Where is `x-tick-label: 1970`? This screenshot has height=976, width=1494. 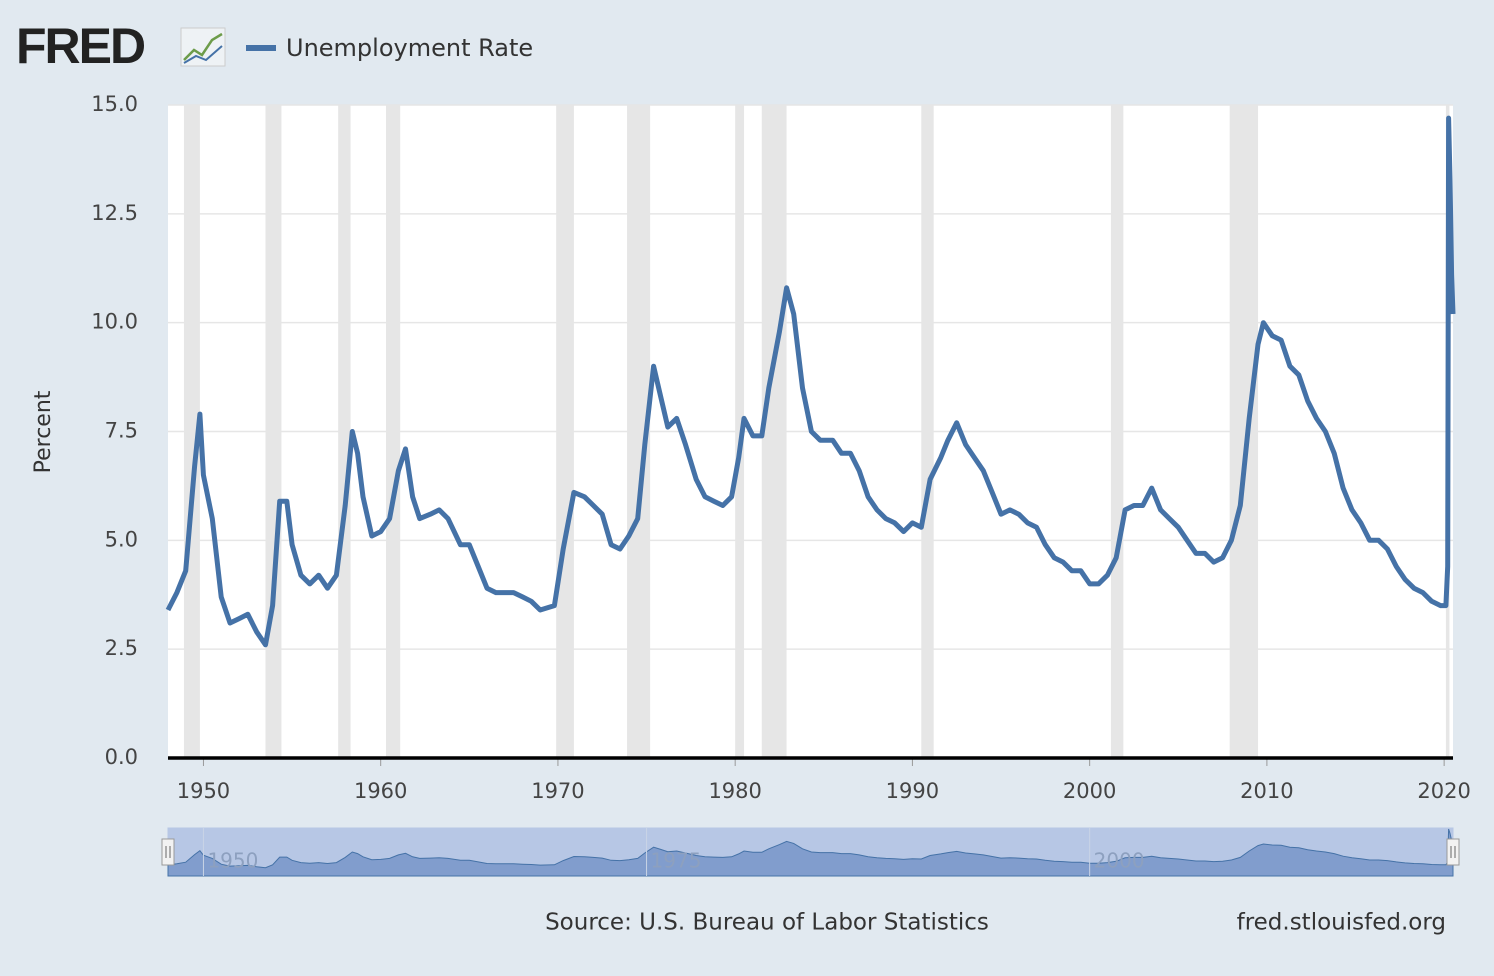
x-tick-label: 1970 is located at coordinates (557, 791).